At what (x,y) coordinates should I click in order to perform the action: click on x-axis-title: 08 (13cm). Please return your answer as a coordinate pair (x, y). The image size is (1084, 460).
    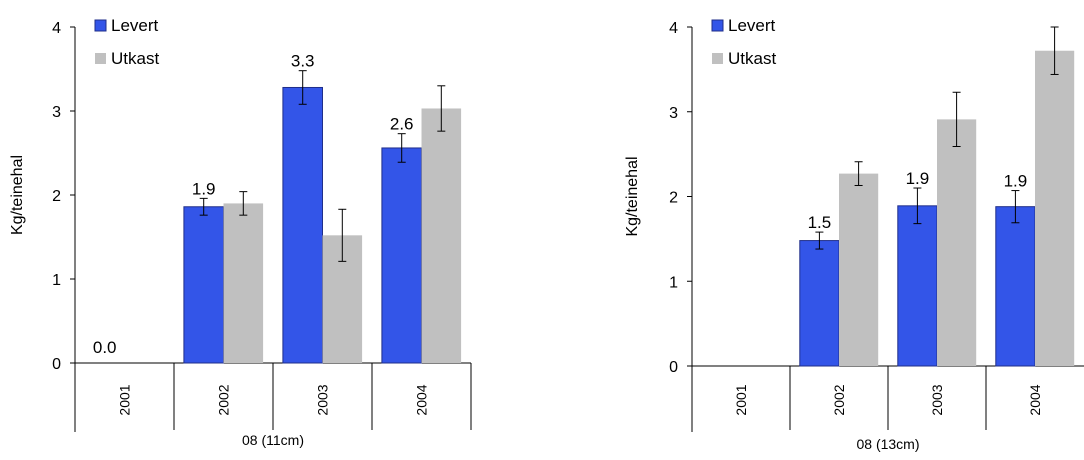
    Looking at the image, I should click on (887, 444).